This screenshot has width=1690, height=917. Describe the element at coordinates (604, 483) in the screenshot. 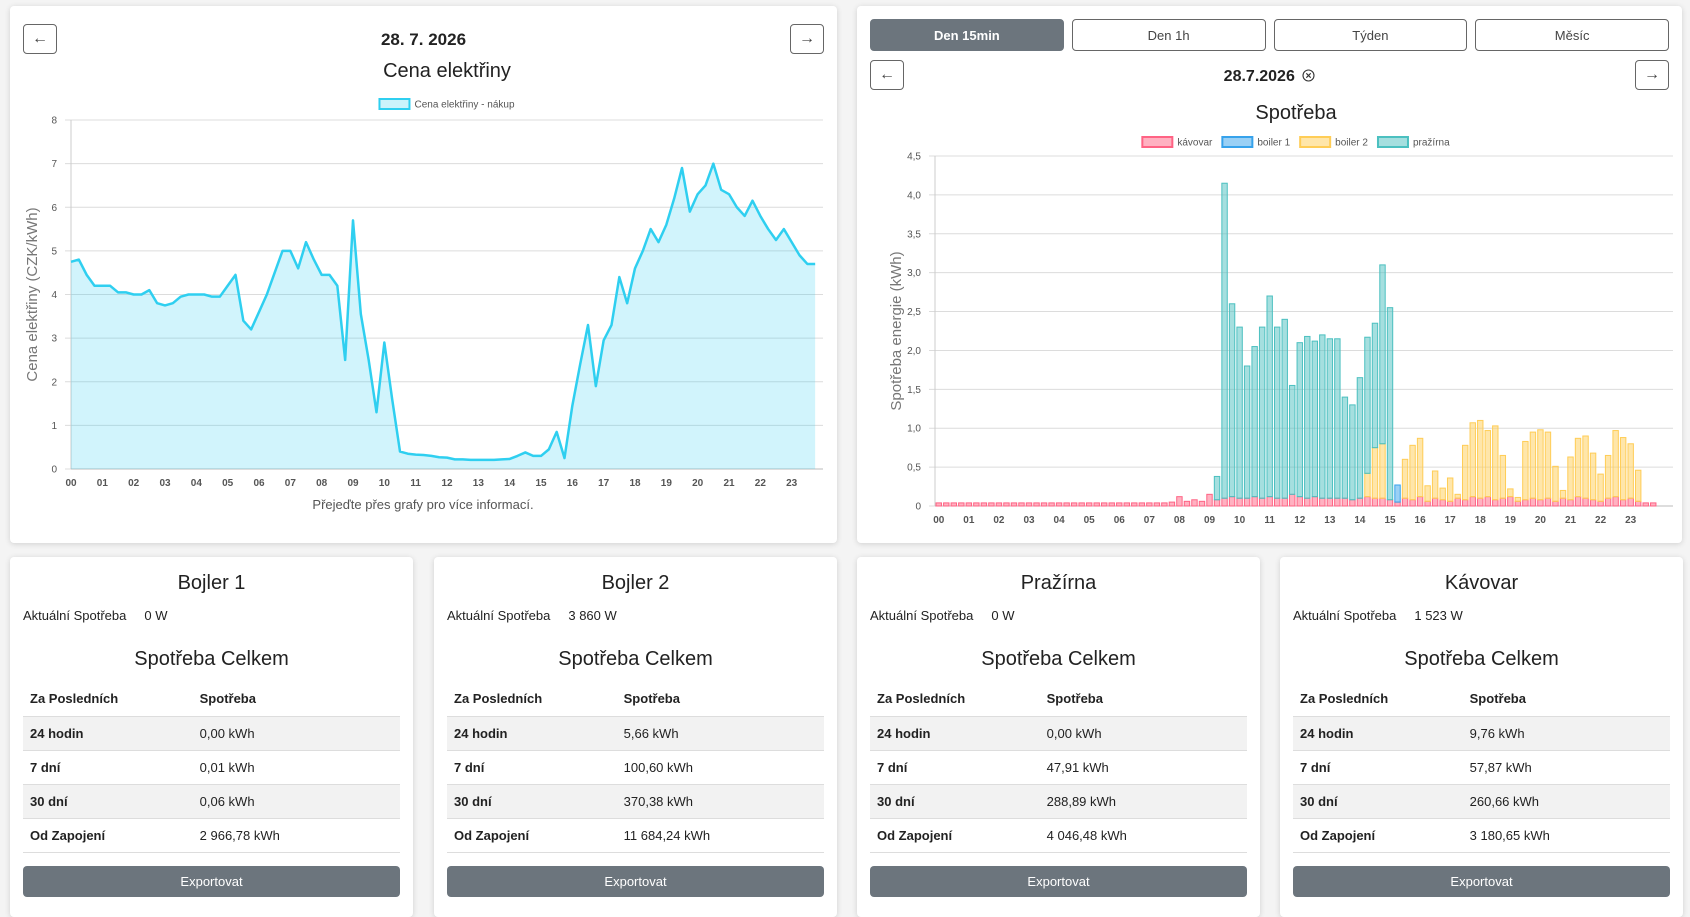

I see `x-tick-label: 17` at that location.